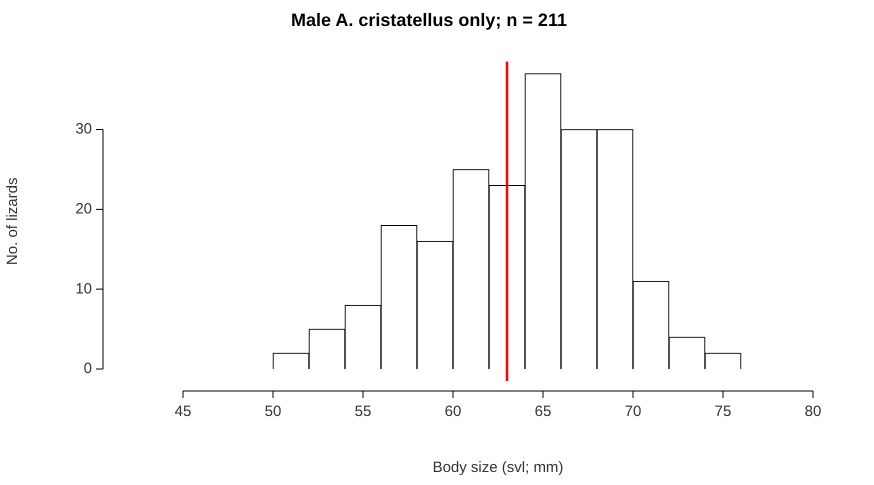  What do you see at coordinates (13, 222) in the screenshot?
I see `y-axis-title: No. of lizards` at bounding box center [13, 222].